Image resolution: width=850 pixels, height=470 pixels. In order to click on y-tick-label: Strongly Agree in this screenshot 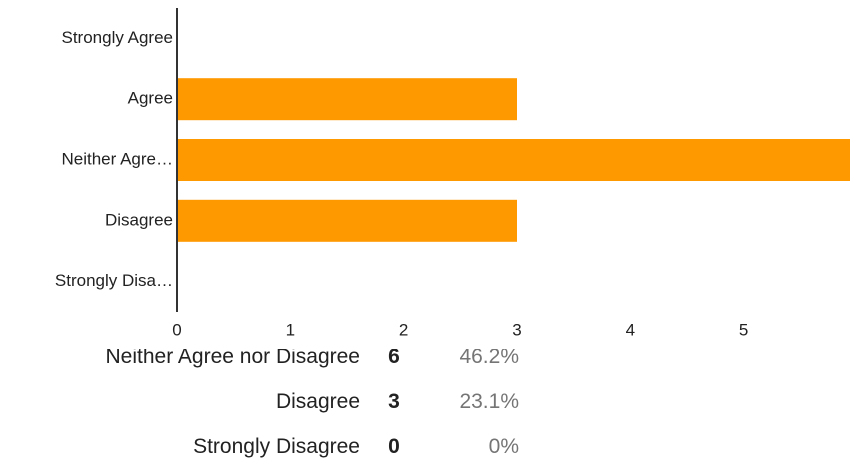, I will do `click(117, 37)`.